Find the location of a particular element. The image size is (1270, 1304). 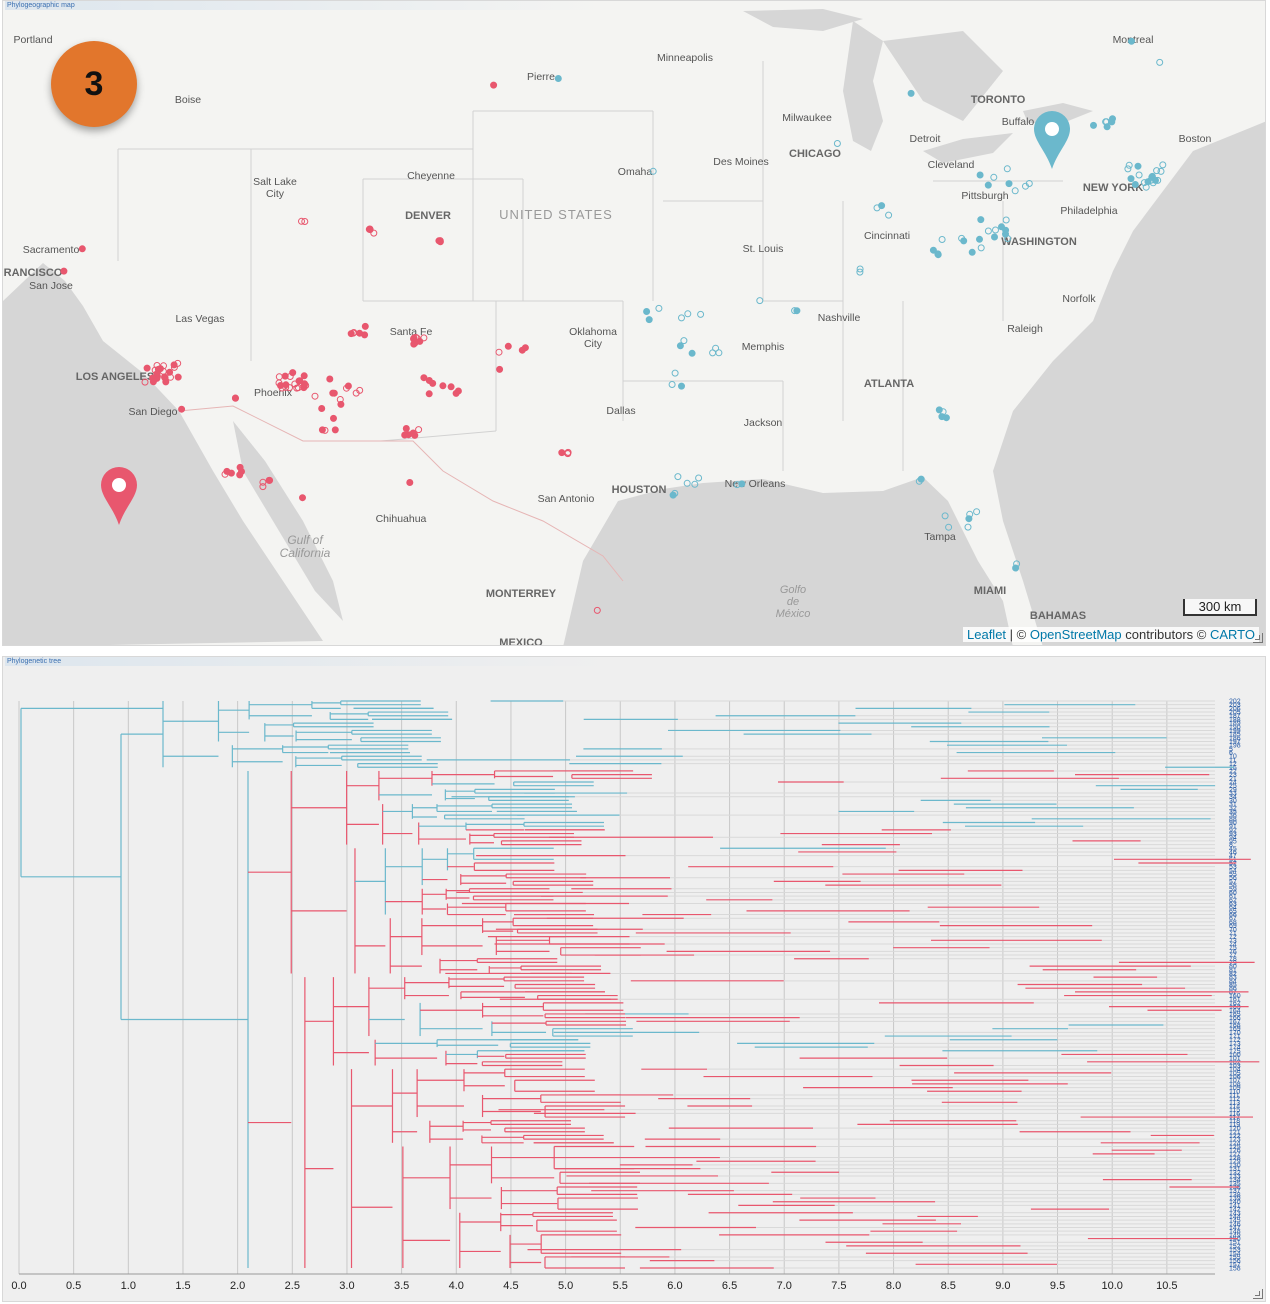

leaf-label: 88 is located at coordinates (1233, 819).